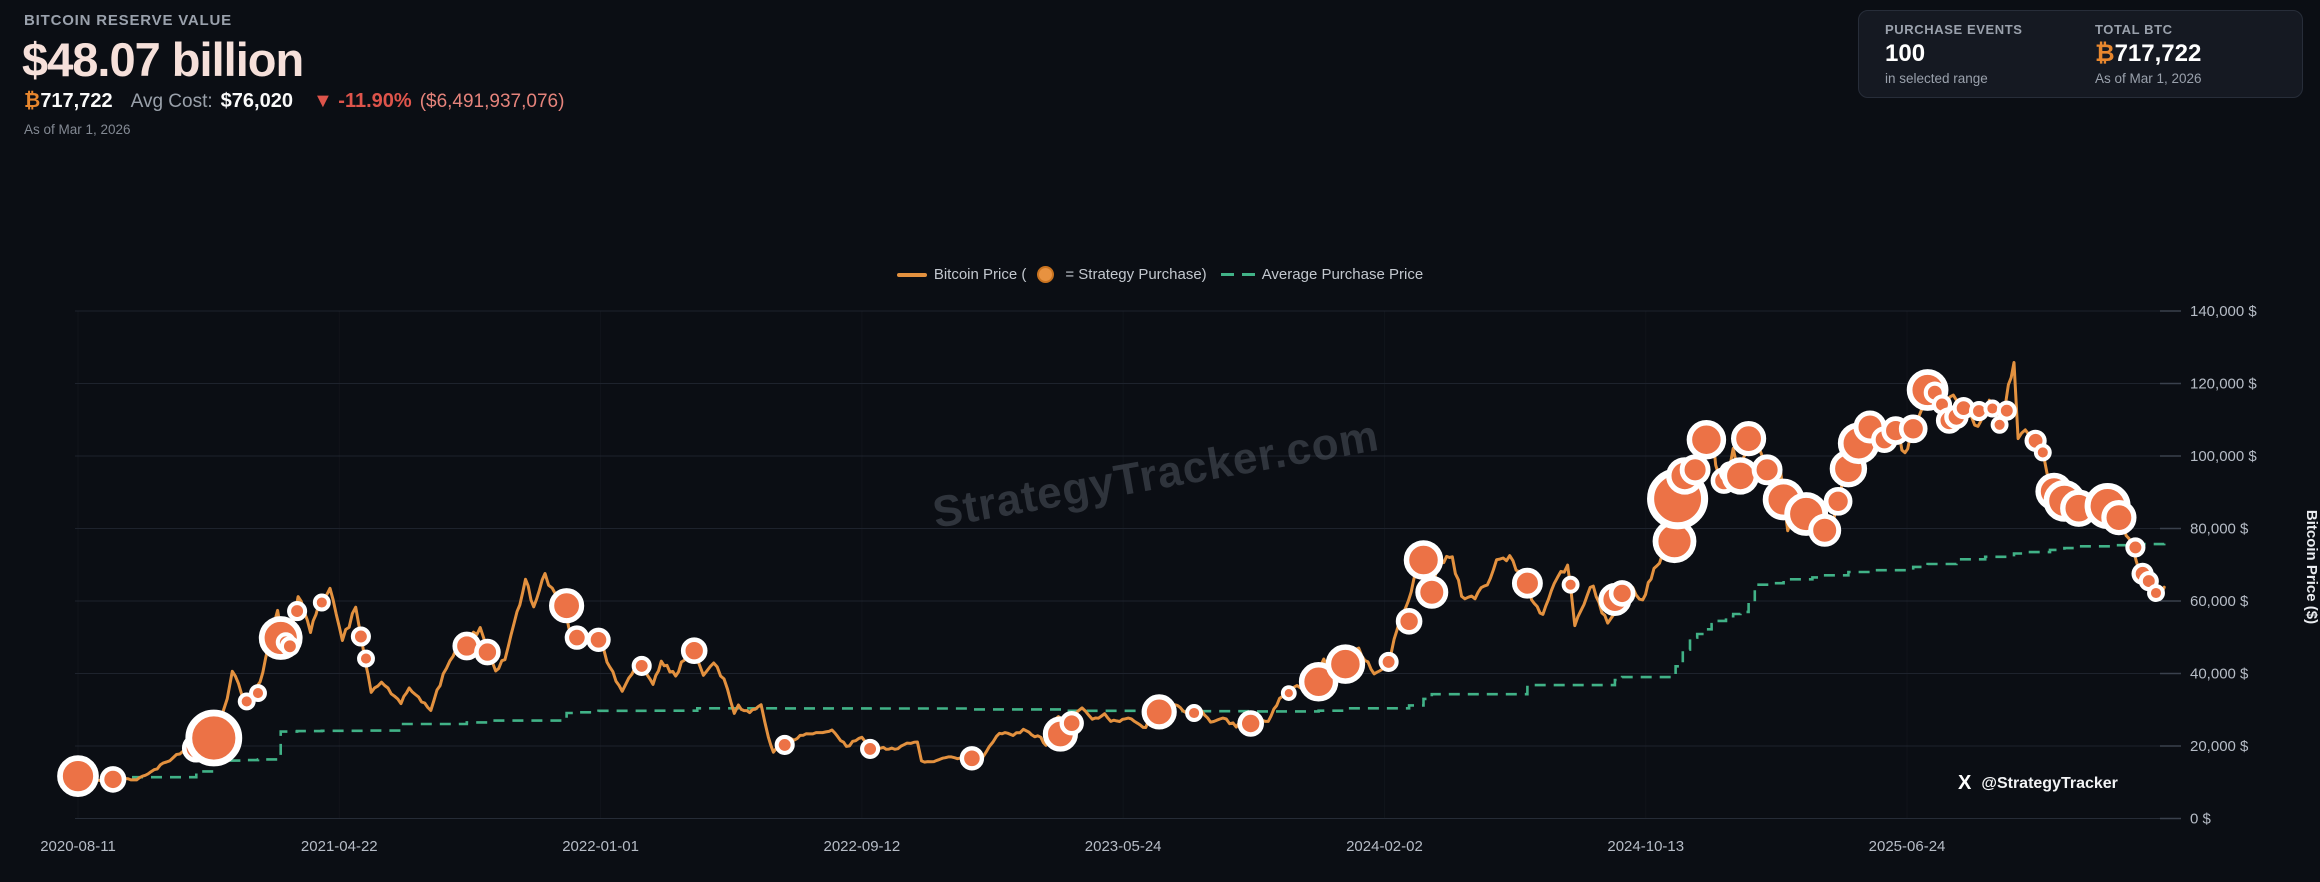 This screenshot has width=2320, height=882. I want to click on total-btc-sub: As of Mar 1, 2026, so click(2148, 78).